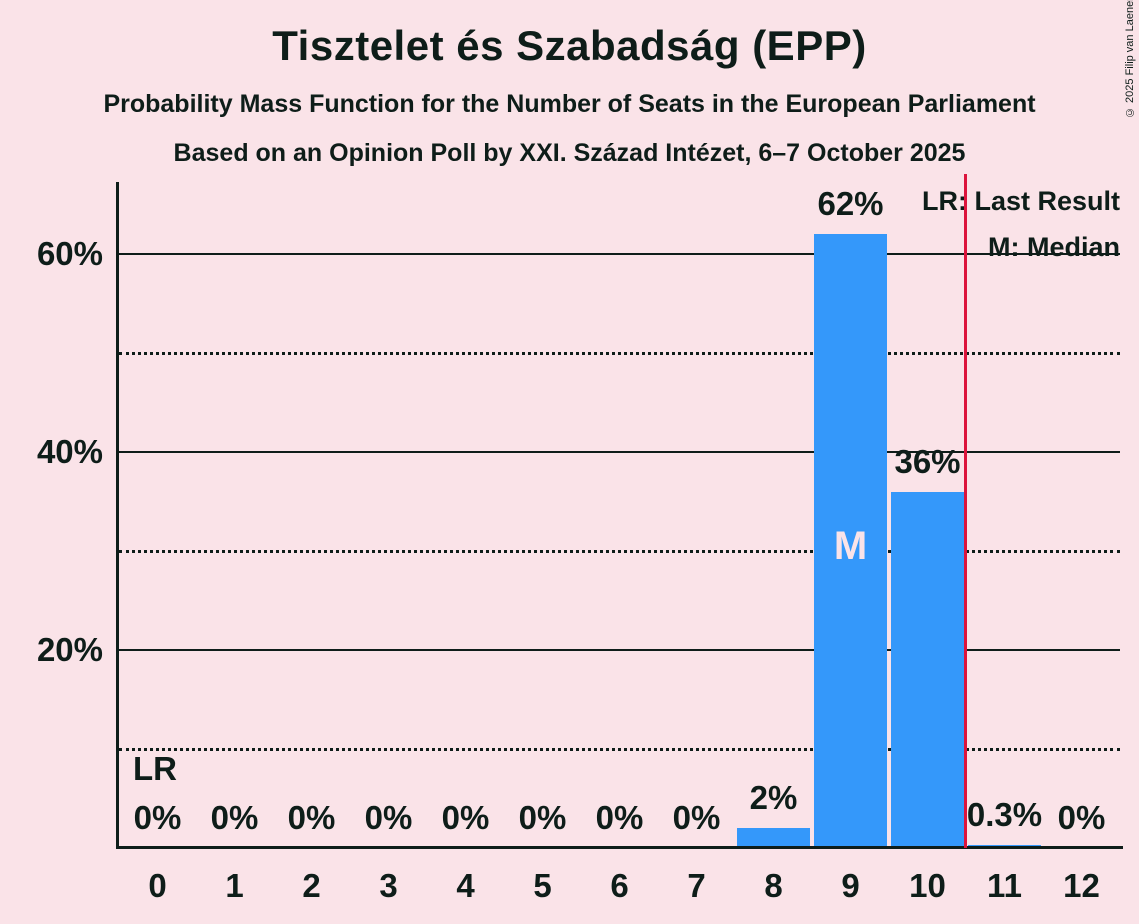  What do you see at coordinates (1054, 247) in the screenshot?
I see `legend-median: M: Median` at bounding box center [1054, 247].